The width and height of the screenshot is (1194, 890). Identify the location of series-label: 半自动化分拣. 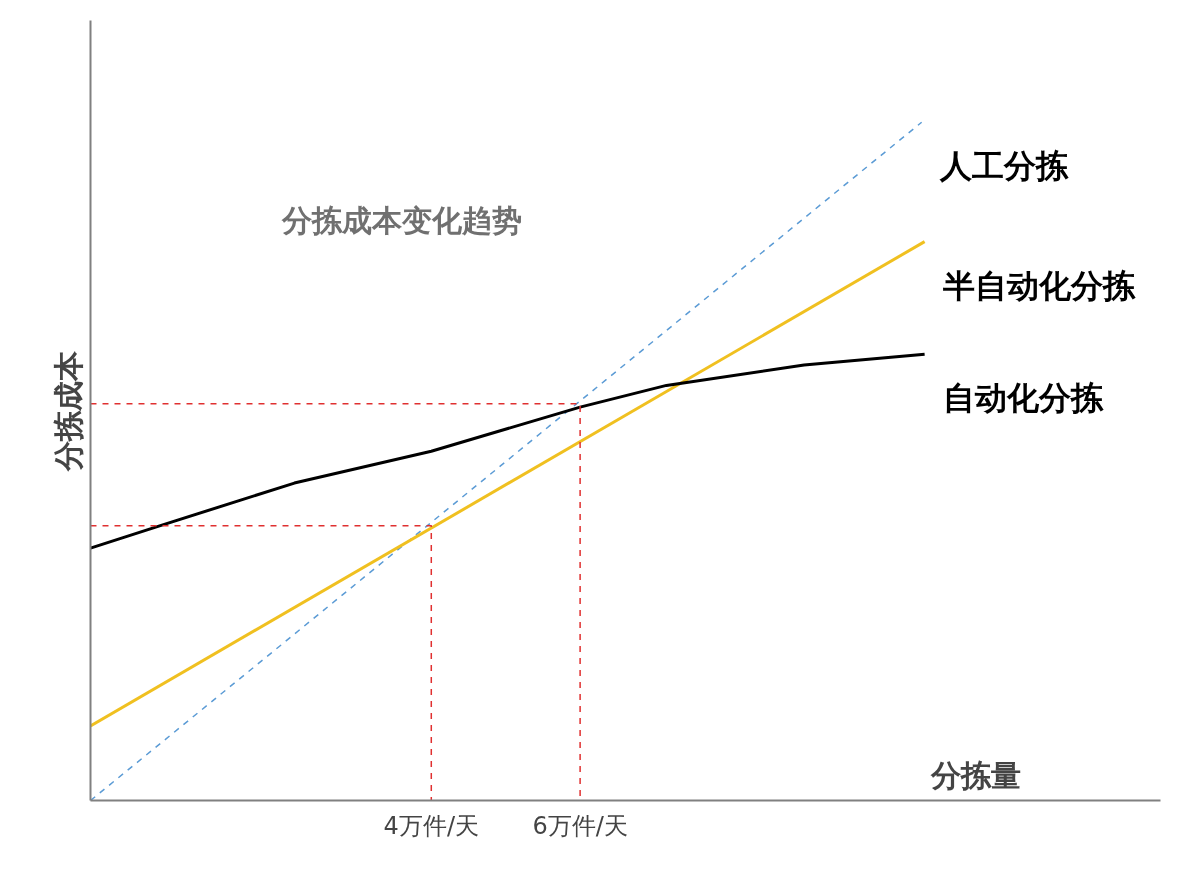
(1038, 285).